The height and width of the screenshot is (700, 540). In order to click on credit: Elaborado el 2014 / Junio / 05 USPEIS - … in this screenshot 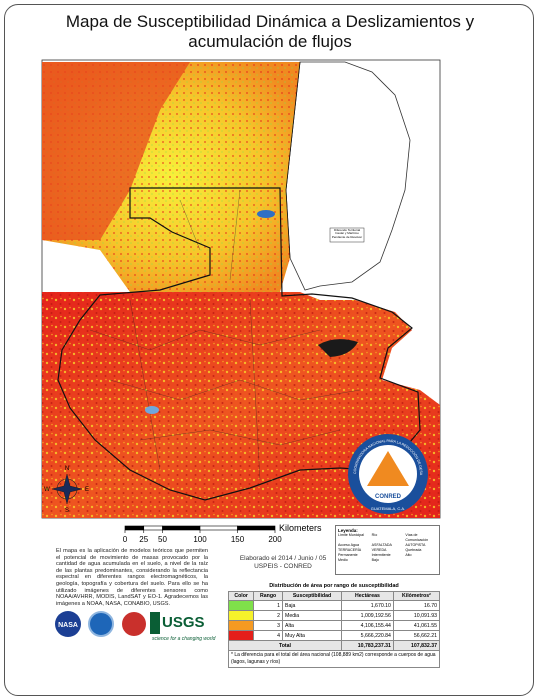, I will do `click(283, 563)`.